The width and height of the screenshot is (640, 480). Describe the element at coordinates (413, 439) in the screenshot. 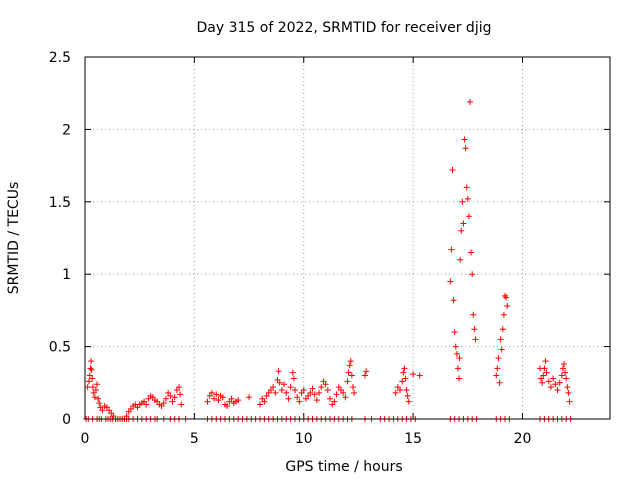

I see `x-tick-label: 15` at that location.